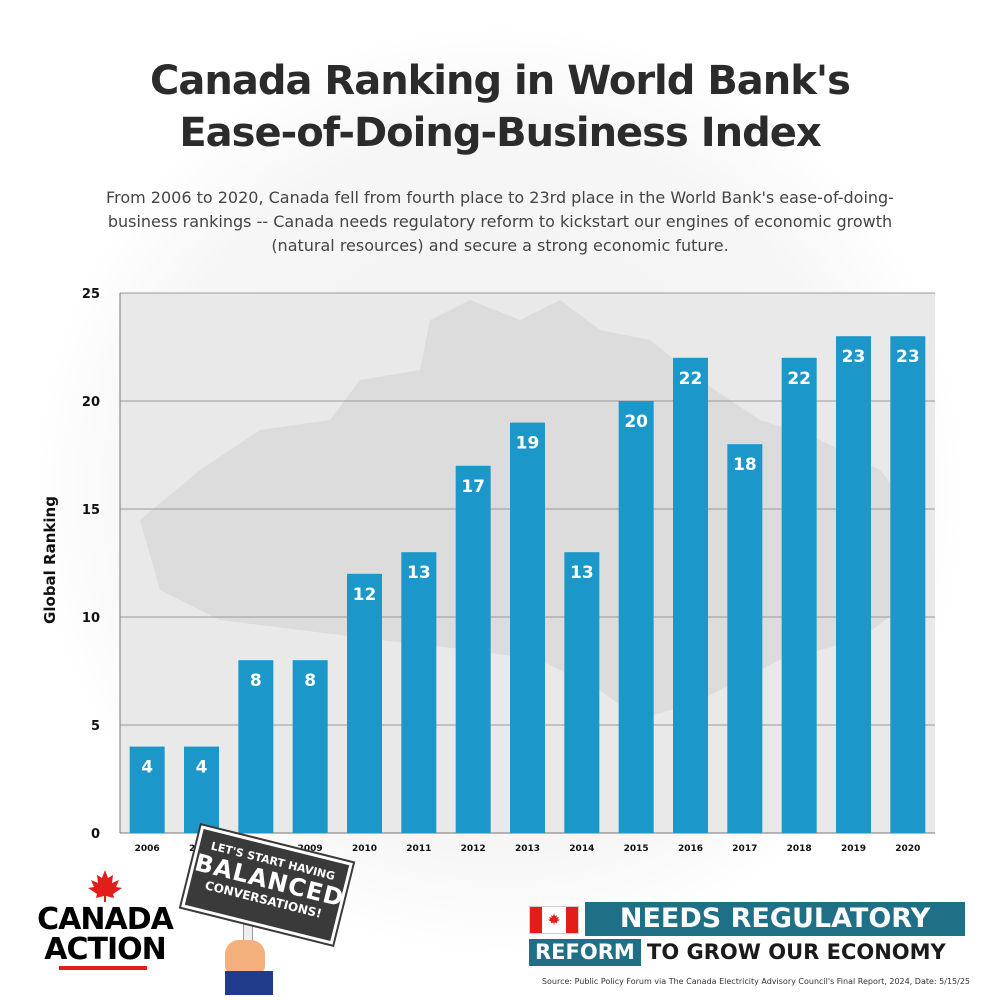 The height and width of the screenshot is (1000, 1000). What do you see at coordinates (91, 294) in the screenshot?
I see `y-tick-label: 25` at bounding box center [91, 294].